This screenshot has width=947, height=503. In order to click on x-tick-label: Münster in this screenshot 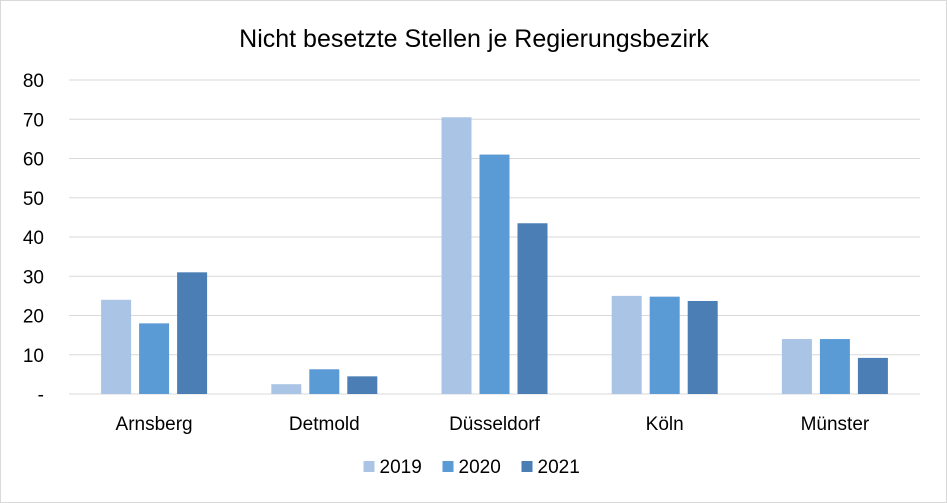, I will do `click(835, 424)`.